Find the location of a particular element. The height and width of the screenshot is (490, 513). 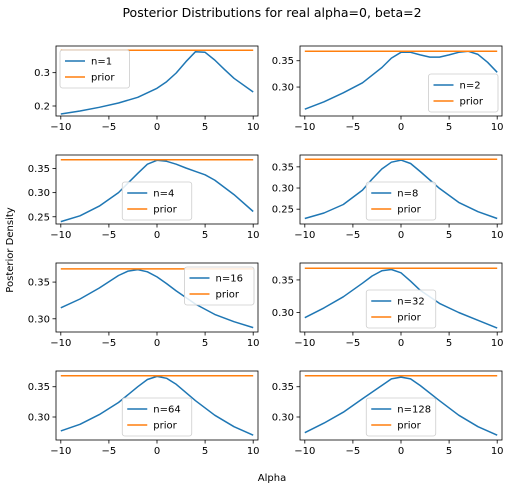

legend: n=128 prior is located at coordinates (401, 417).